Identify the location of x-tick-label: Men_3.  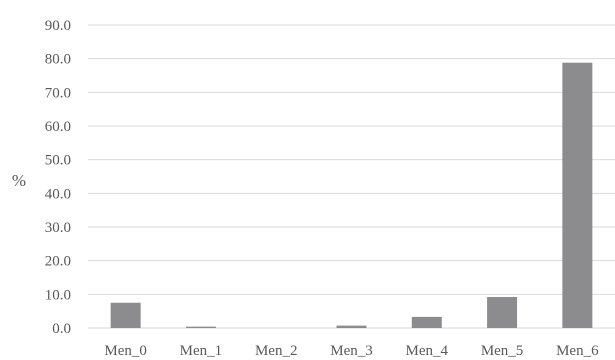
(351, 351).